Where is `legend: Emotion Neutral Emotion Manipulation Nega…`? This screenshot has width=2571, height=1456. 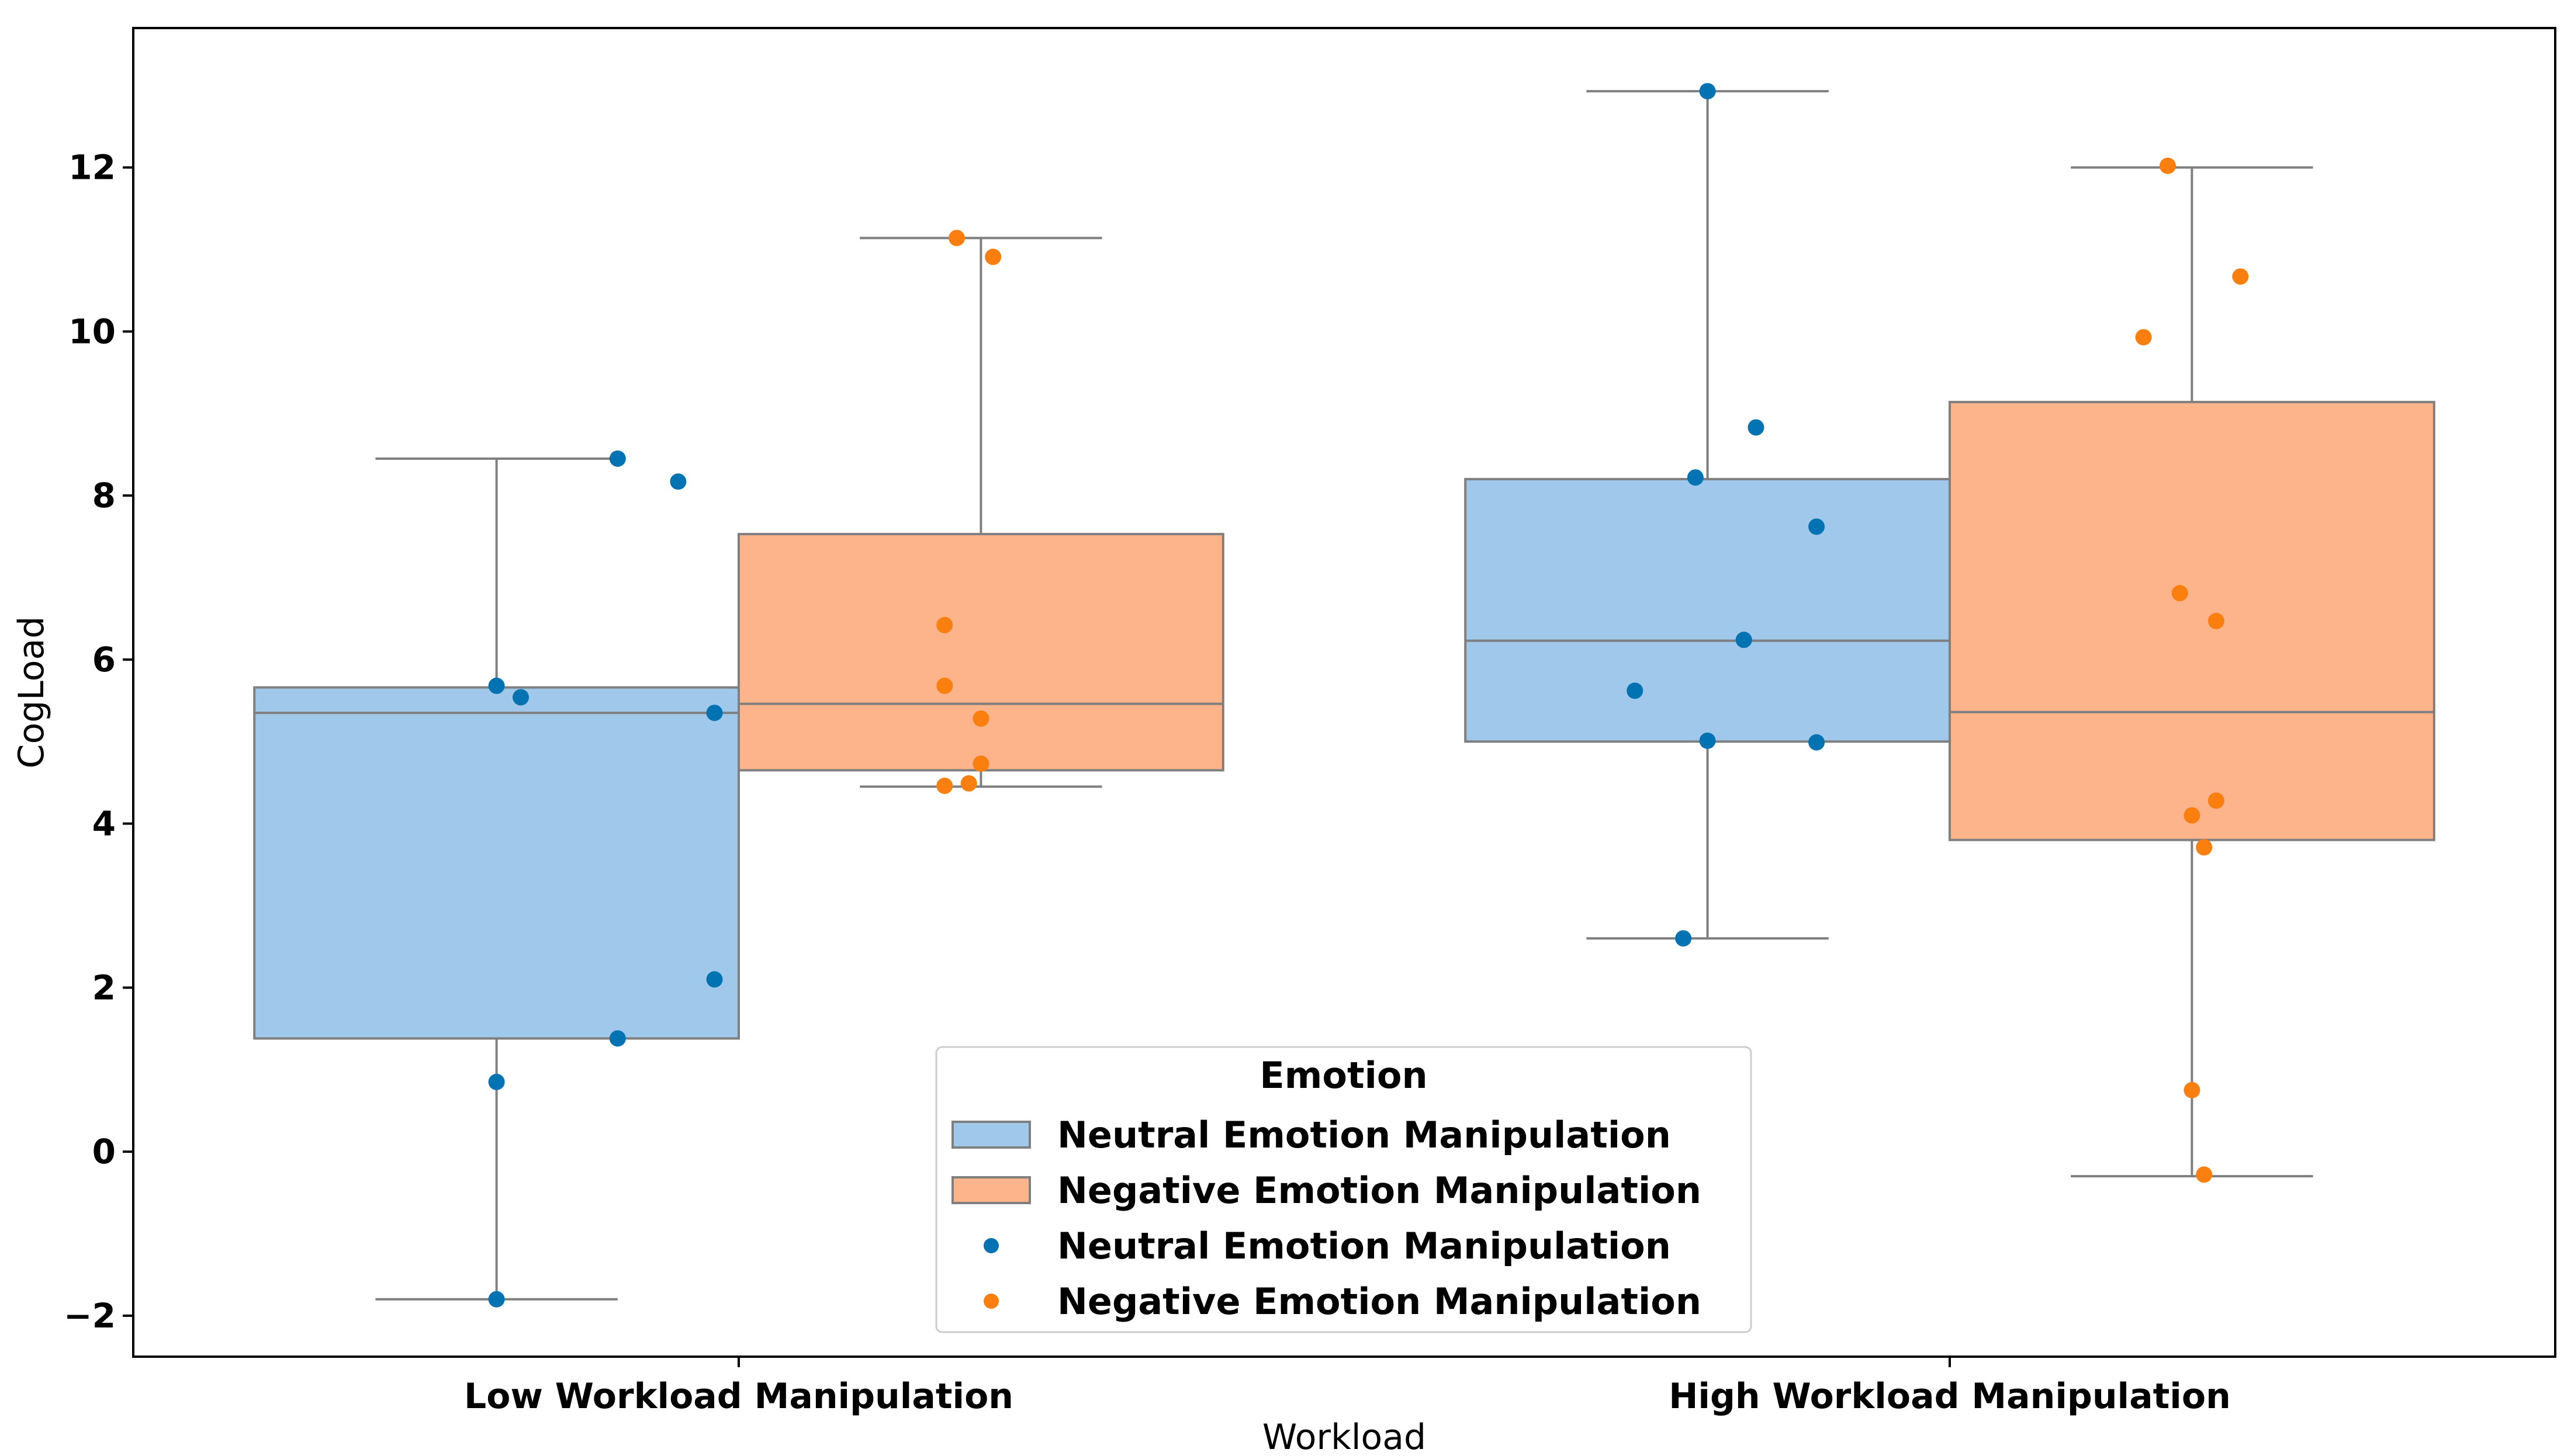 legend: Emotion Neutral Emotion Manipulation Nega… is located at coordinates (1343, 1189).